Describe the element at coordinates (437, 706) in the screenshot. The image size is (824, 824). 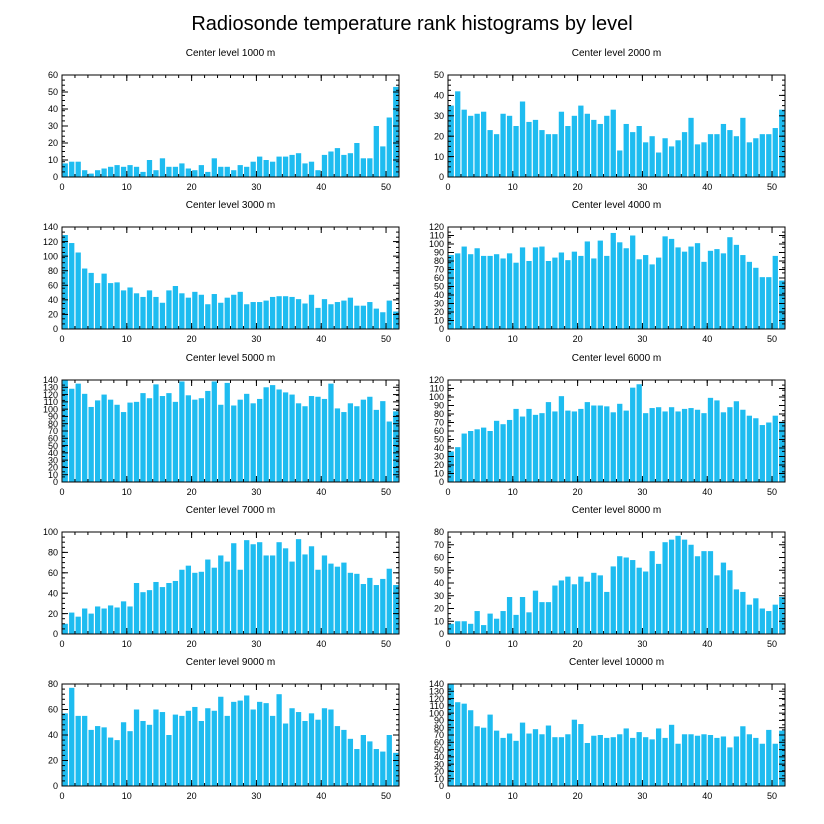
I see `y-tick-label: 110` at that location.